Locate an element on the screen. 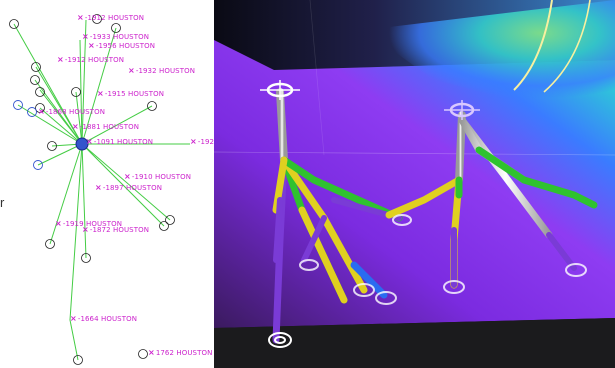 This screenshot has height=368, width=615. well-label: ×1762 HOUSTON is located at coordinates (180, 352).